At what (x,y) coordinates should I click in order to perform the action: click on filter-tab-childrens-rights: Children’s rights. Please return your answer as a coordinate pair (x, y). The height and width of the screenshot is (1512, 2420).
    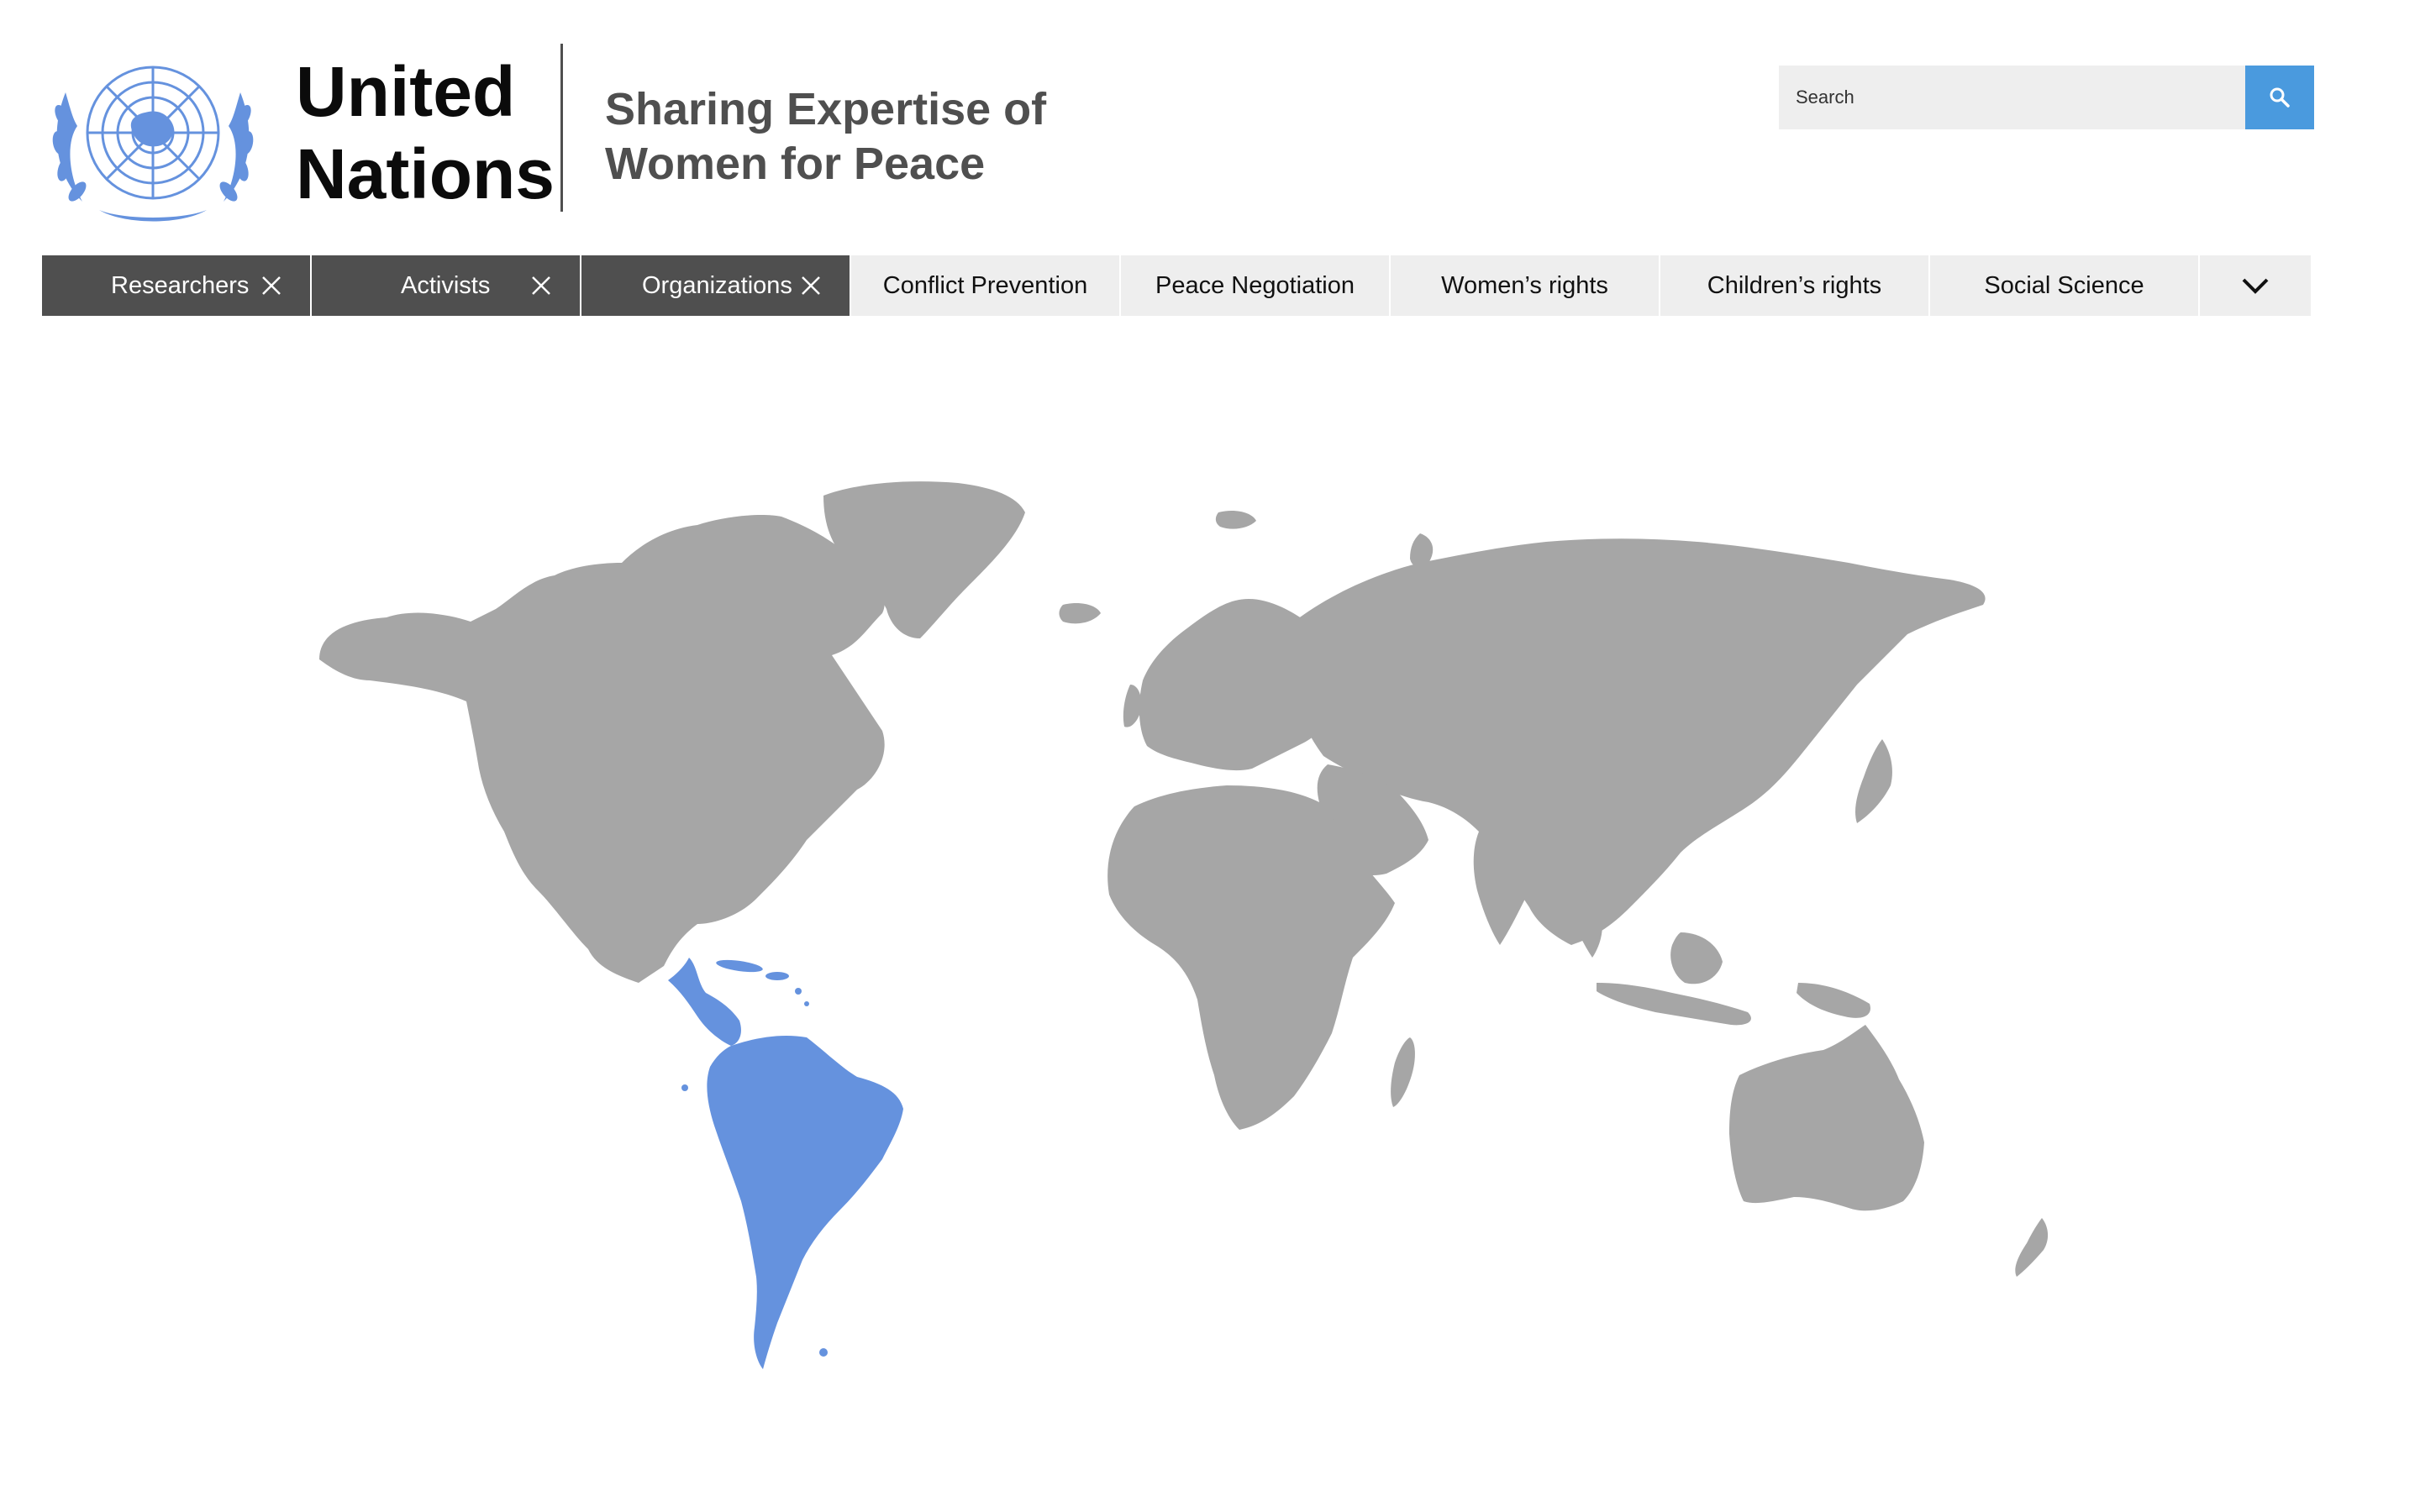
    Looking at the image, I should click on (1794, 285).